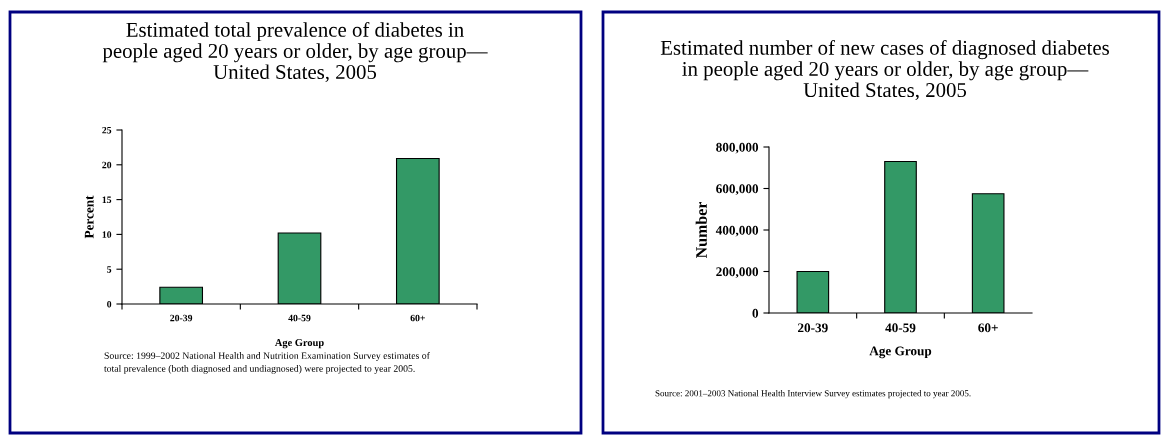 This screenshot has width=1162, height=436. What do you see at coordinates (884, 70) in the screenshot?
I see `chart-title: Estimated number of new cases of diagnosed diabetes in people aged 20 years or older, by age group— United States, 2005` at bounding box center [884, 70].